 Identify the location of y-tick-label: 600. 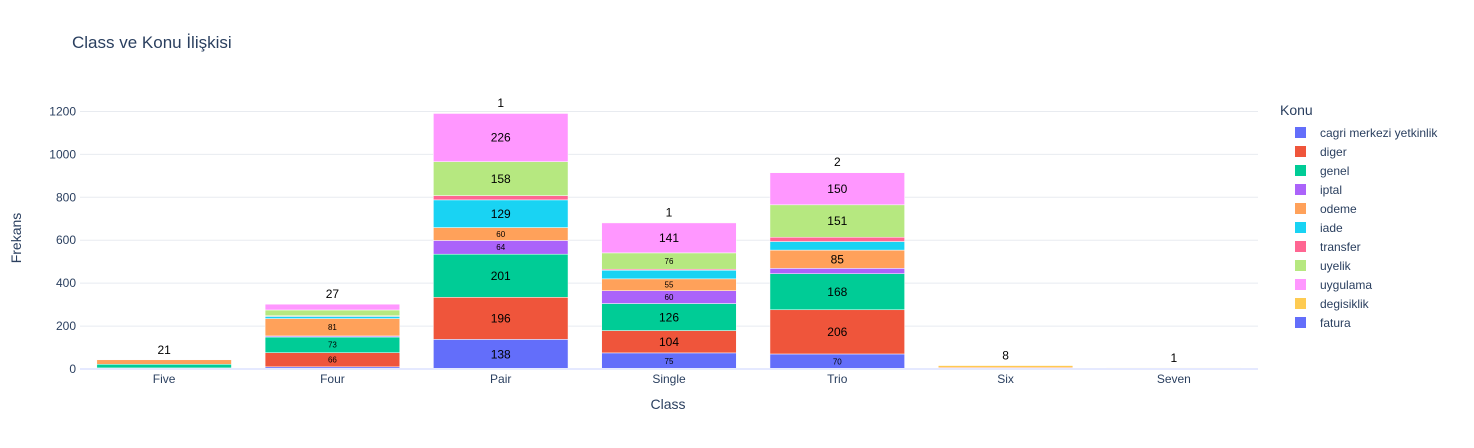
(66, 240).